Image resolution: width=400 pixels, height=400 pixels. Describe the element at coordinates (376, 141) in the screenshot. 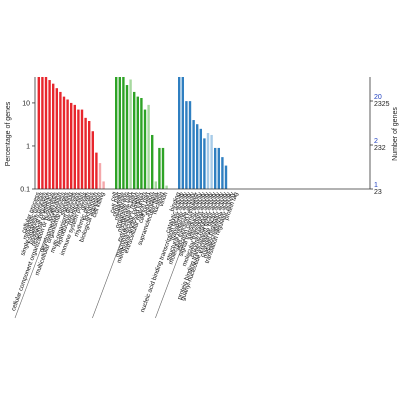

I see `y2-tick-percent: 2` at that location.